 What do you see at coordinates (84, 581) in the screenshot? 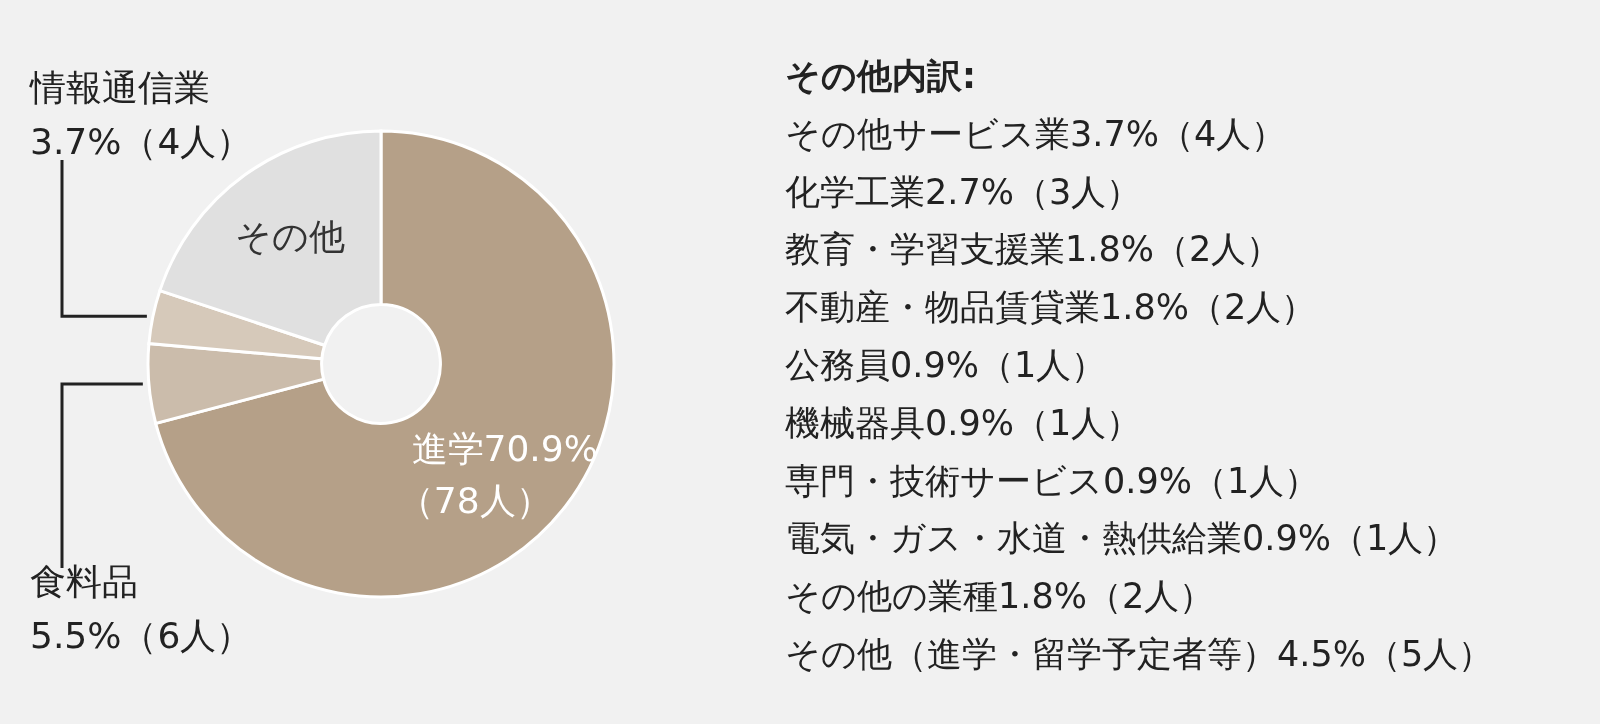
I see `slice-label: 食料品` at bounding box center [84, 581].